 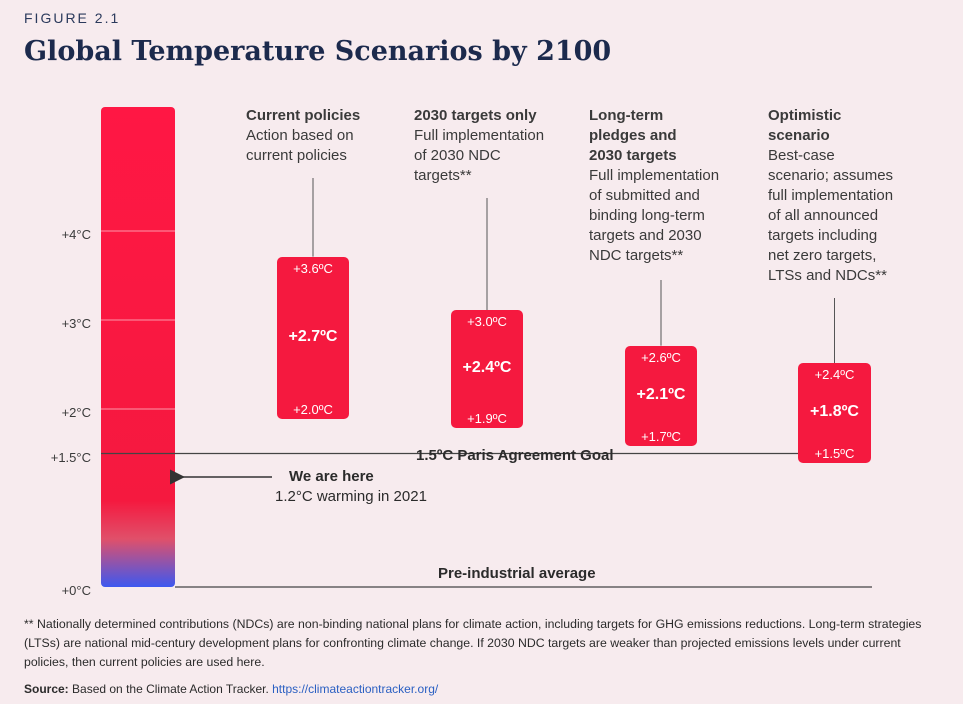 I want to click on pre-industrial-label: Pre-industrial average, so click(x=517, y=573).